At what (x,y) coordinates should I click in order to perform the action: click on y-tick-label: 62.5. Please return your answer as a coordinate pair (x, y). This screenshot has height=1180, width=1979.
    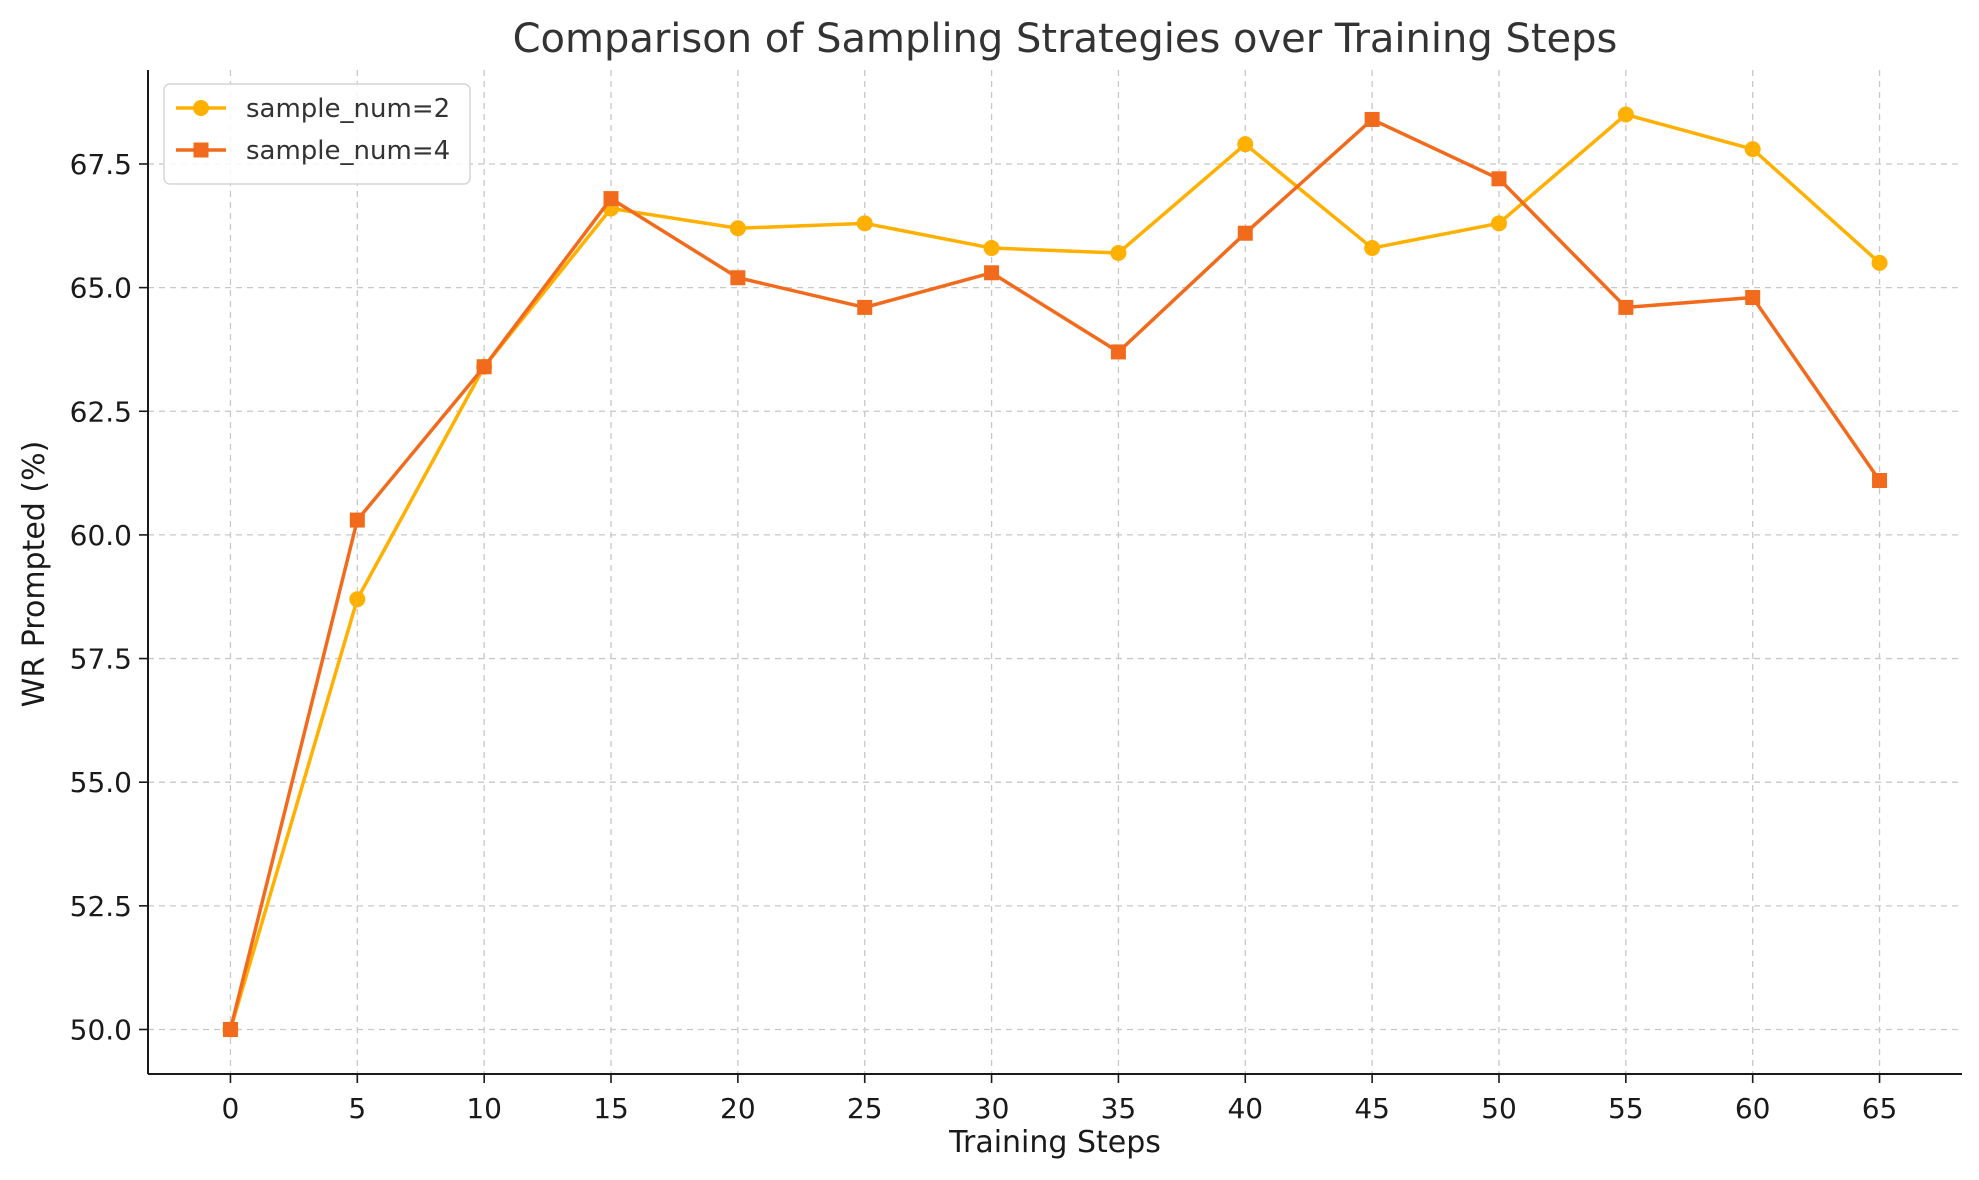
    Looking at the image, I should click on (101, 411).